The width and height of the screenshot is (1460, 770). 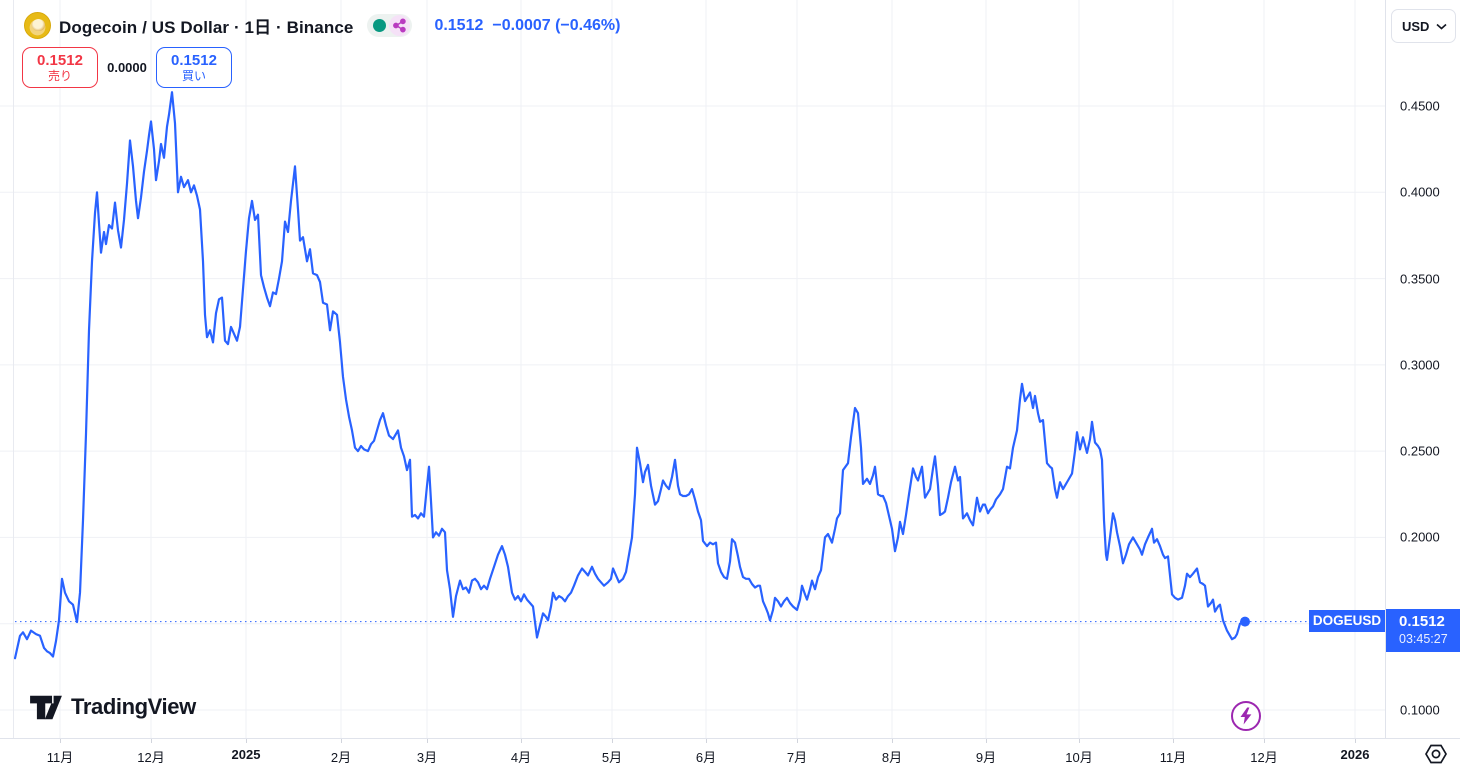 What do you see at coordinates (730, 754) in the screenshot?
I see `time-axis: 11月 12月 2025 2月 3月 4月 5月 6月 7月 8月 9月 10月 11月 12月 2026` at bounding box center [730, 754].